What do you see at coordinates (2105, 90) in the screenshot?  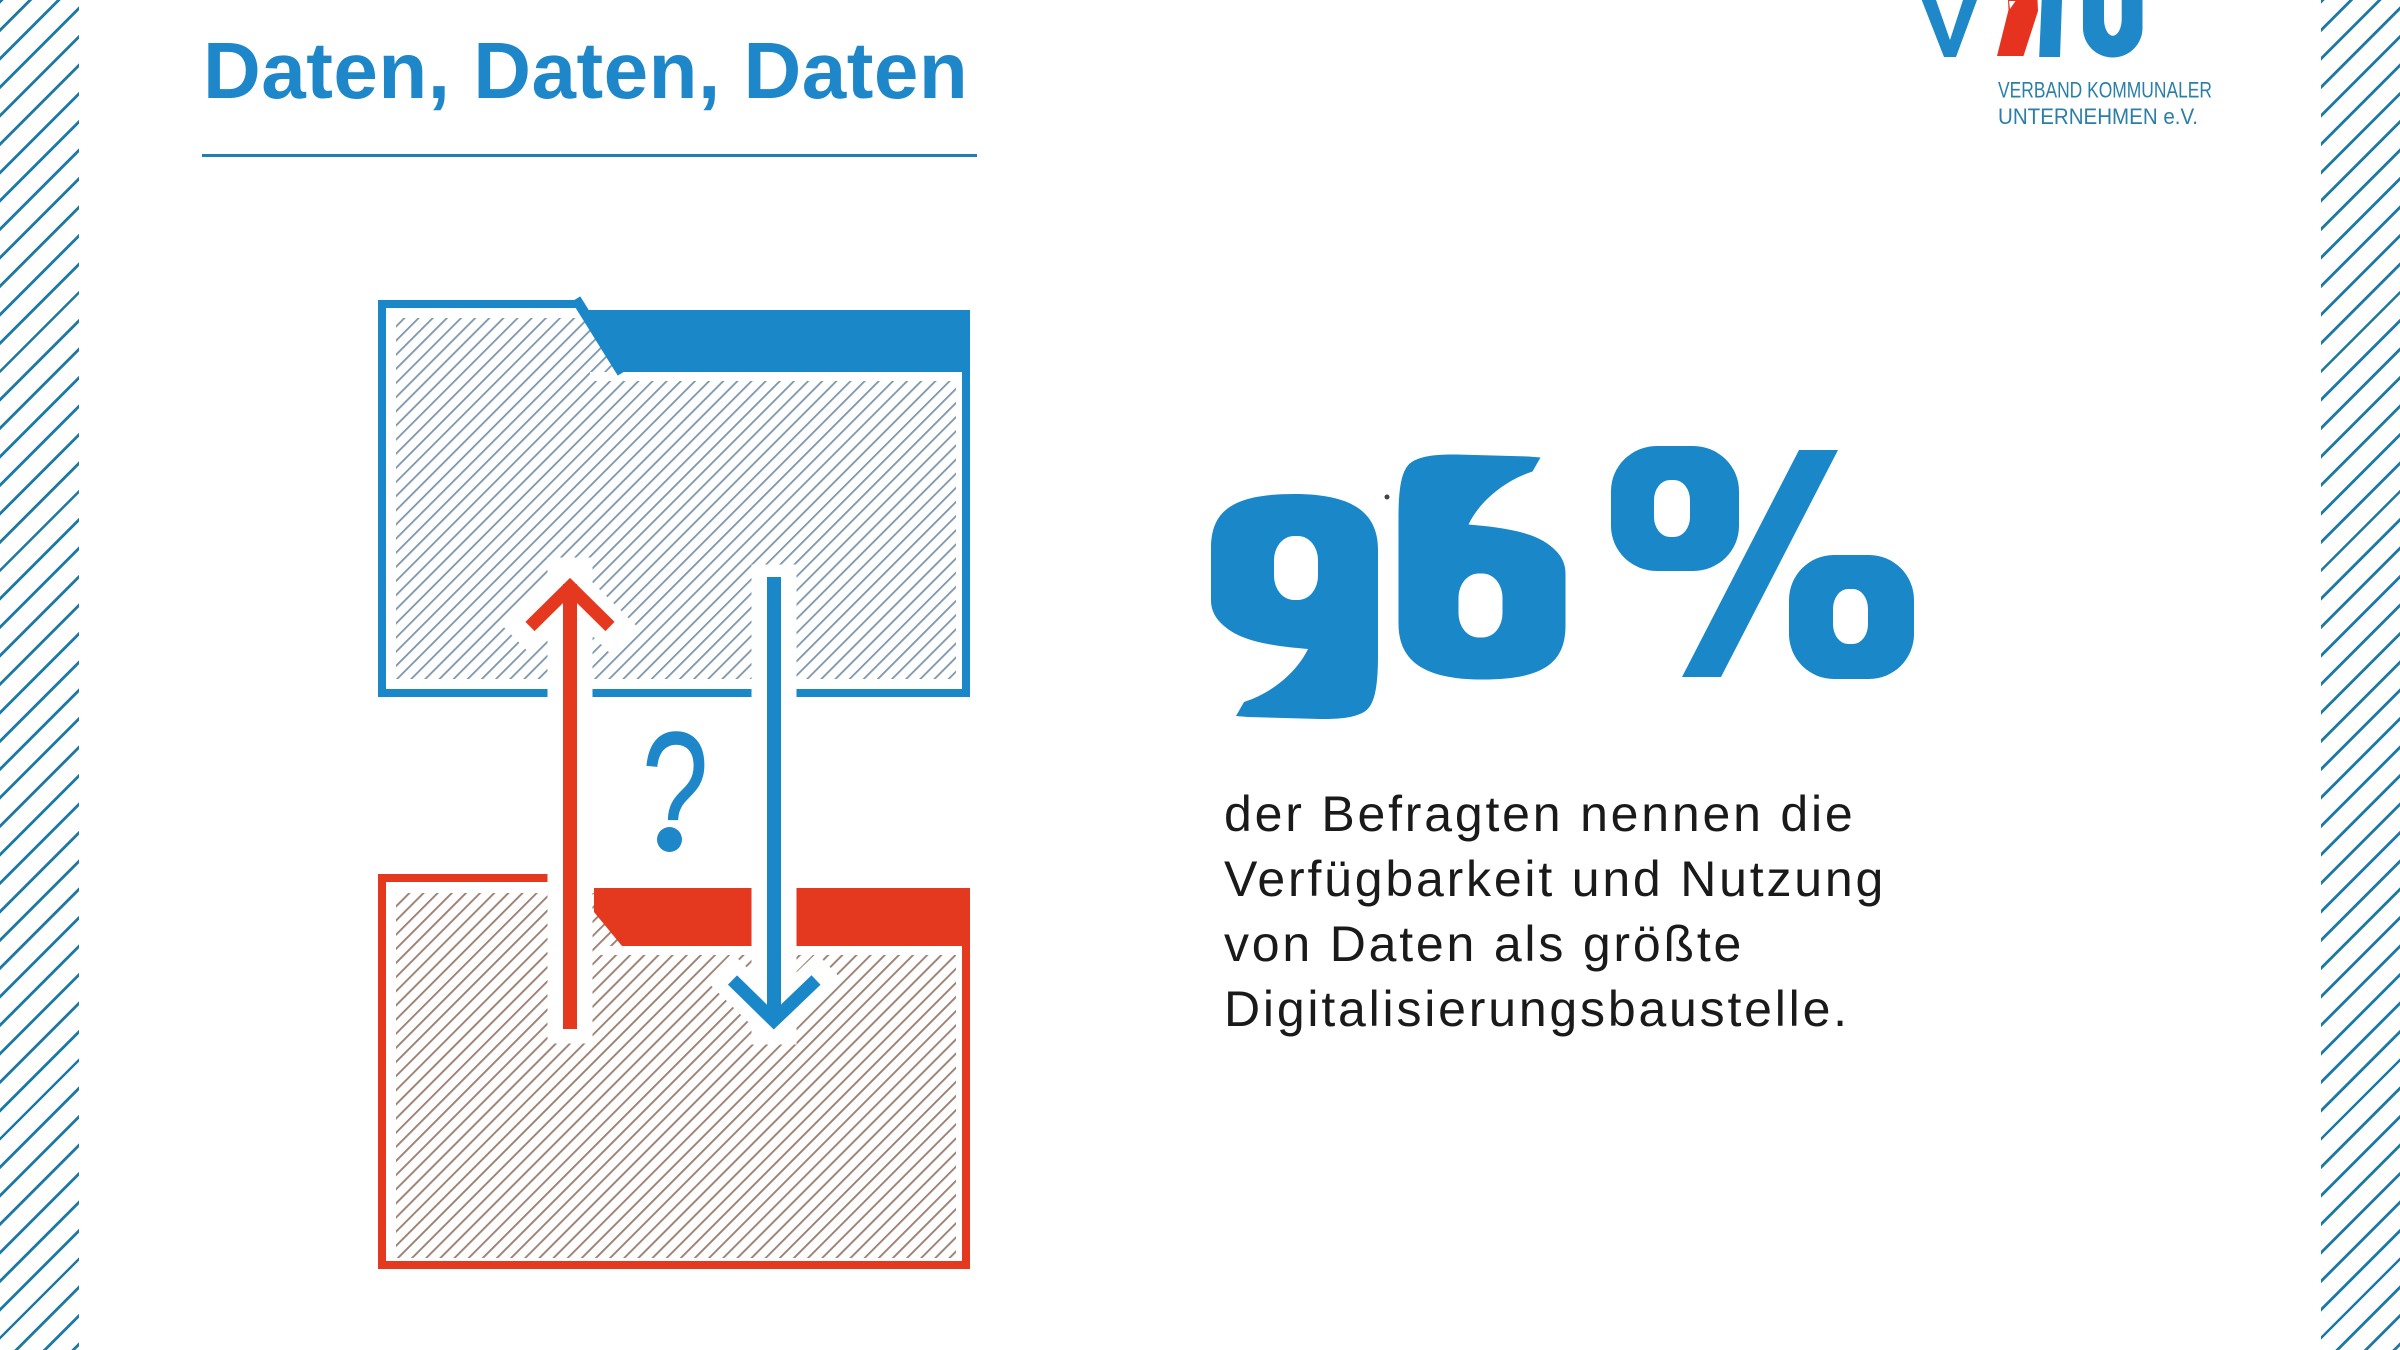 I see `svg-text: VERBAND KOMMUNALER` at bounding box center [2105, 90].